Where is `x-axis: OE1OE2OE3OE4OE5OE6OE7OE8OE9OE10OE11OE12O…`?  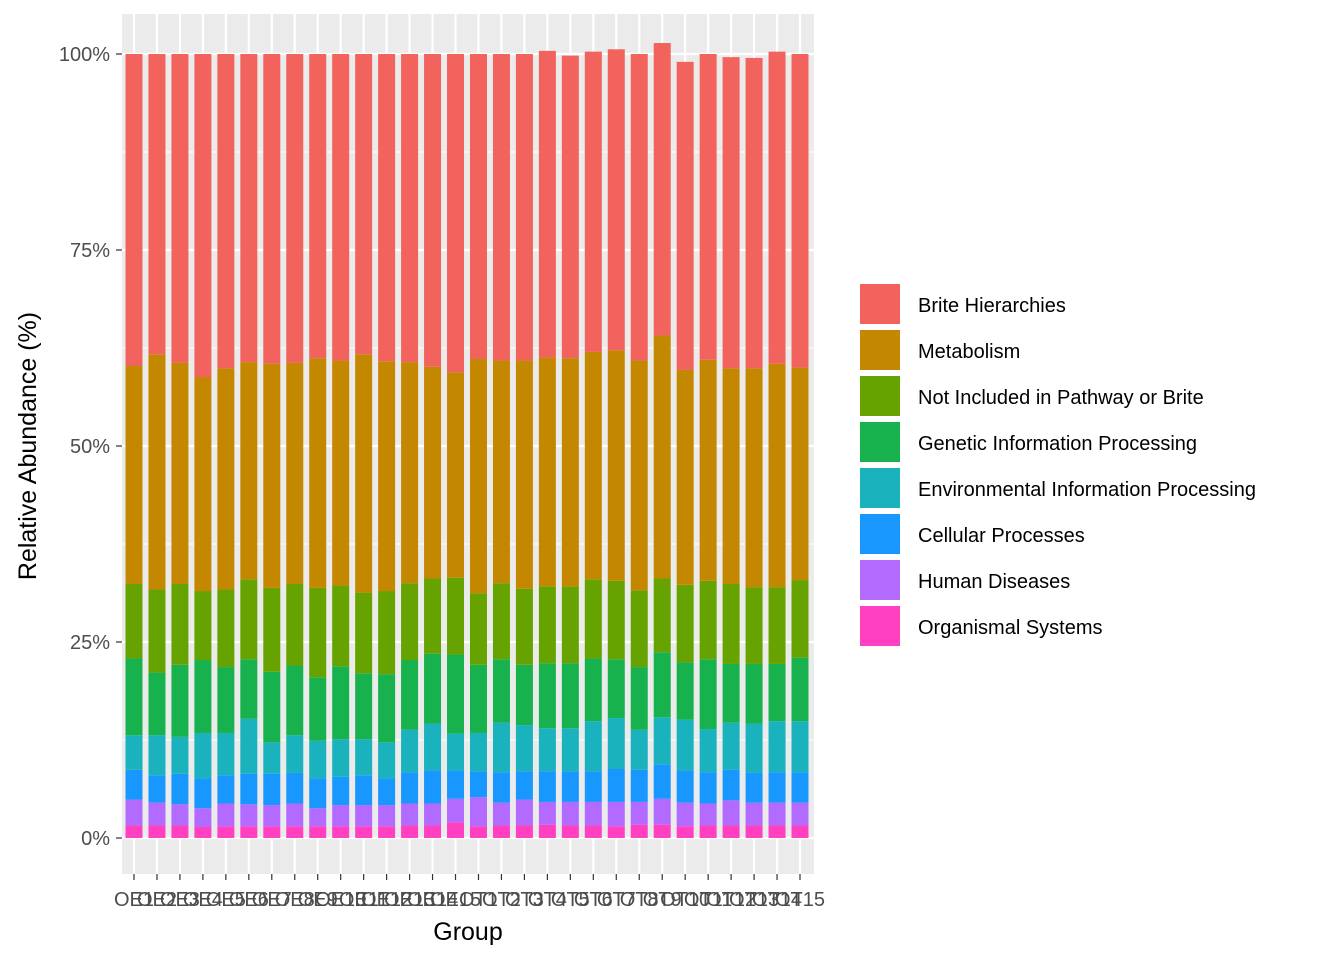
x-axis: OE1OE2OE3OE4OE5OE6OE7OE8OE9OE10OE11OE12O… is located at coordinates (469, 892).